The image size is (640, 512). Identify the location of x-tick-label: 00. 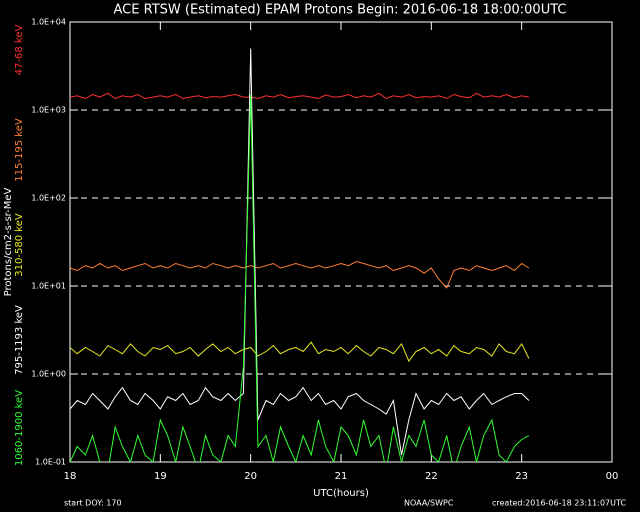
(612, 476).